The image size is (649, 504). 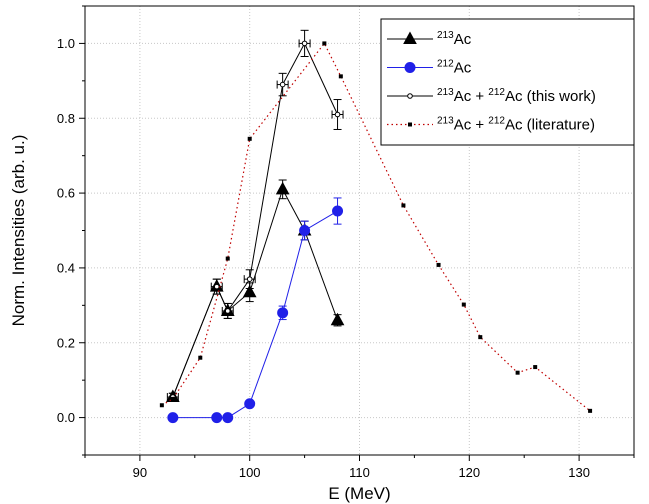 What do you see at coordinates (66, 118) in the screenshot?
I see `y-tick-label: 0.8` at bounding box center [66, 118].